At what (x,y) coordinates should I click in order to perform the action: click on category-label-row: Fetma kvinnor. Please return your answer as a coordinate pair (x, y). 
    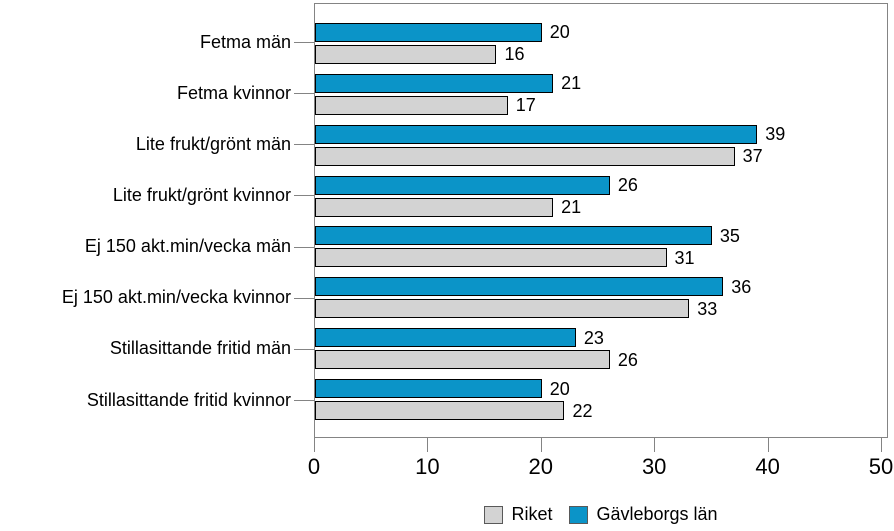
    Looking at the image, I should click on (157, 93).